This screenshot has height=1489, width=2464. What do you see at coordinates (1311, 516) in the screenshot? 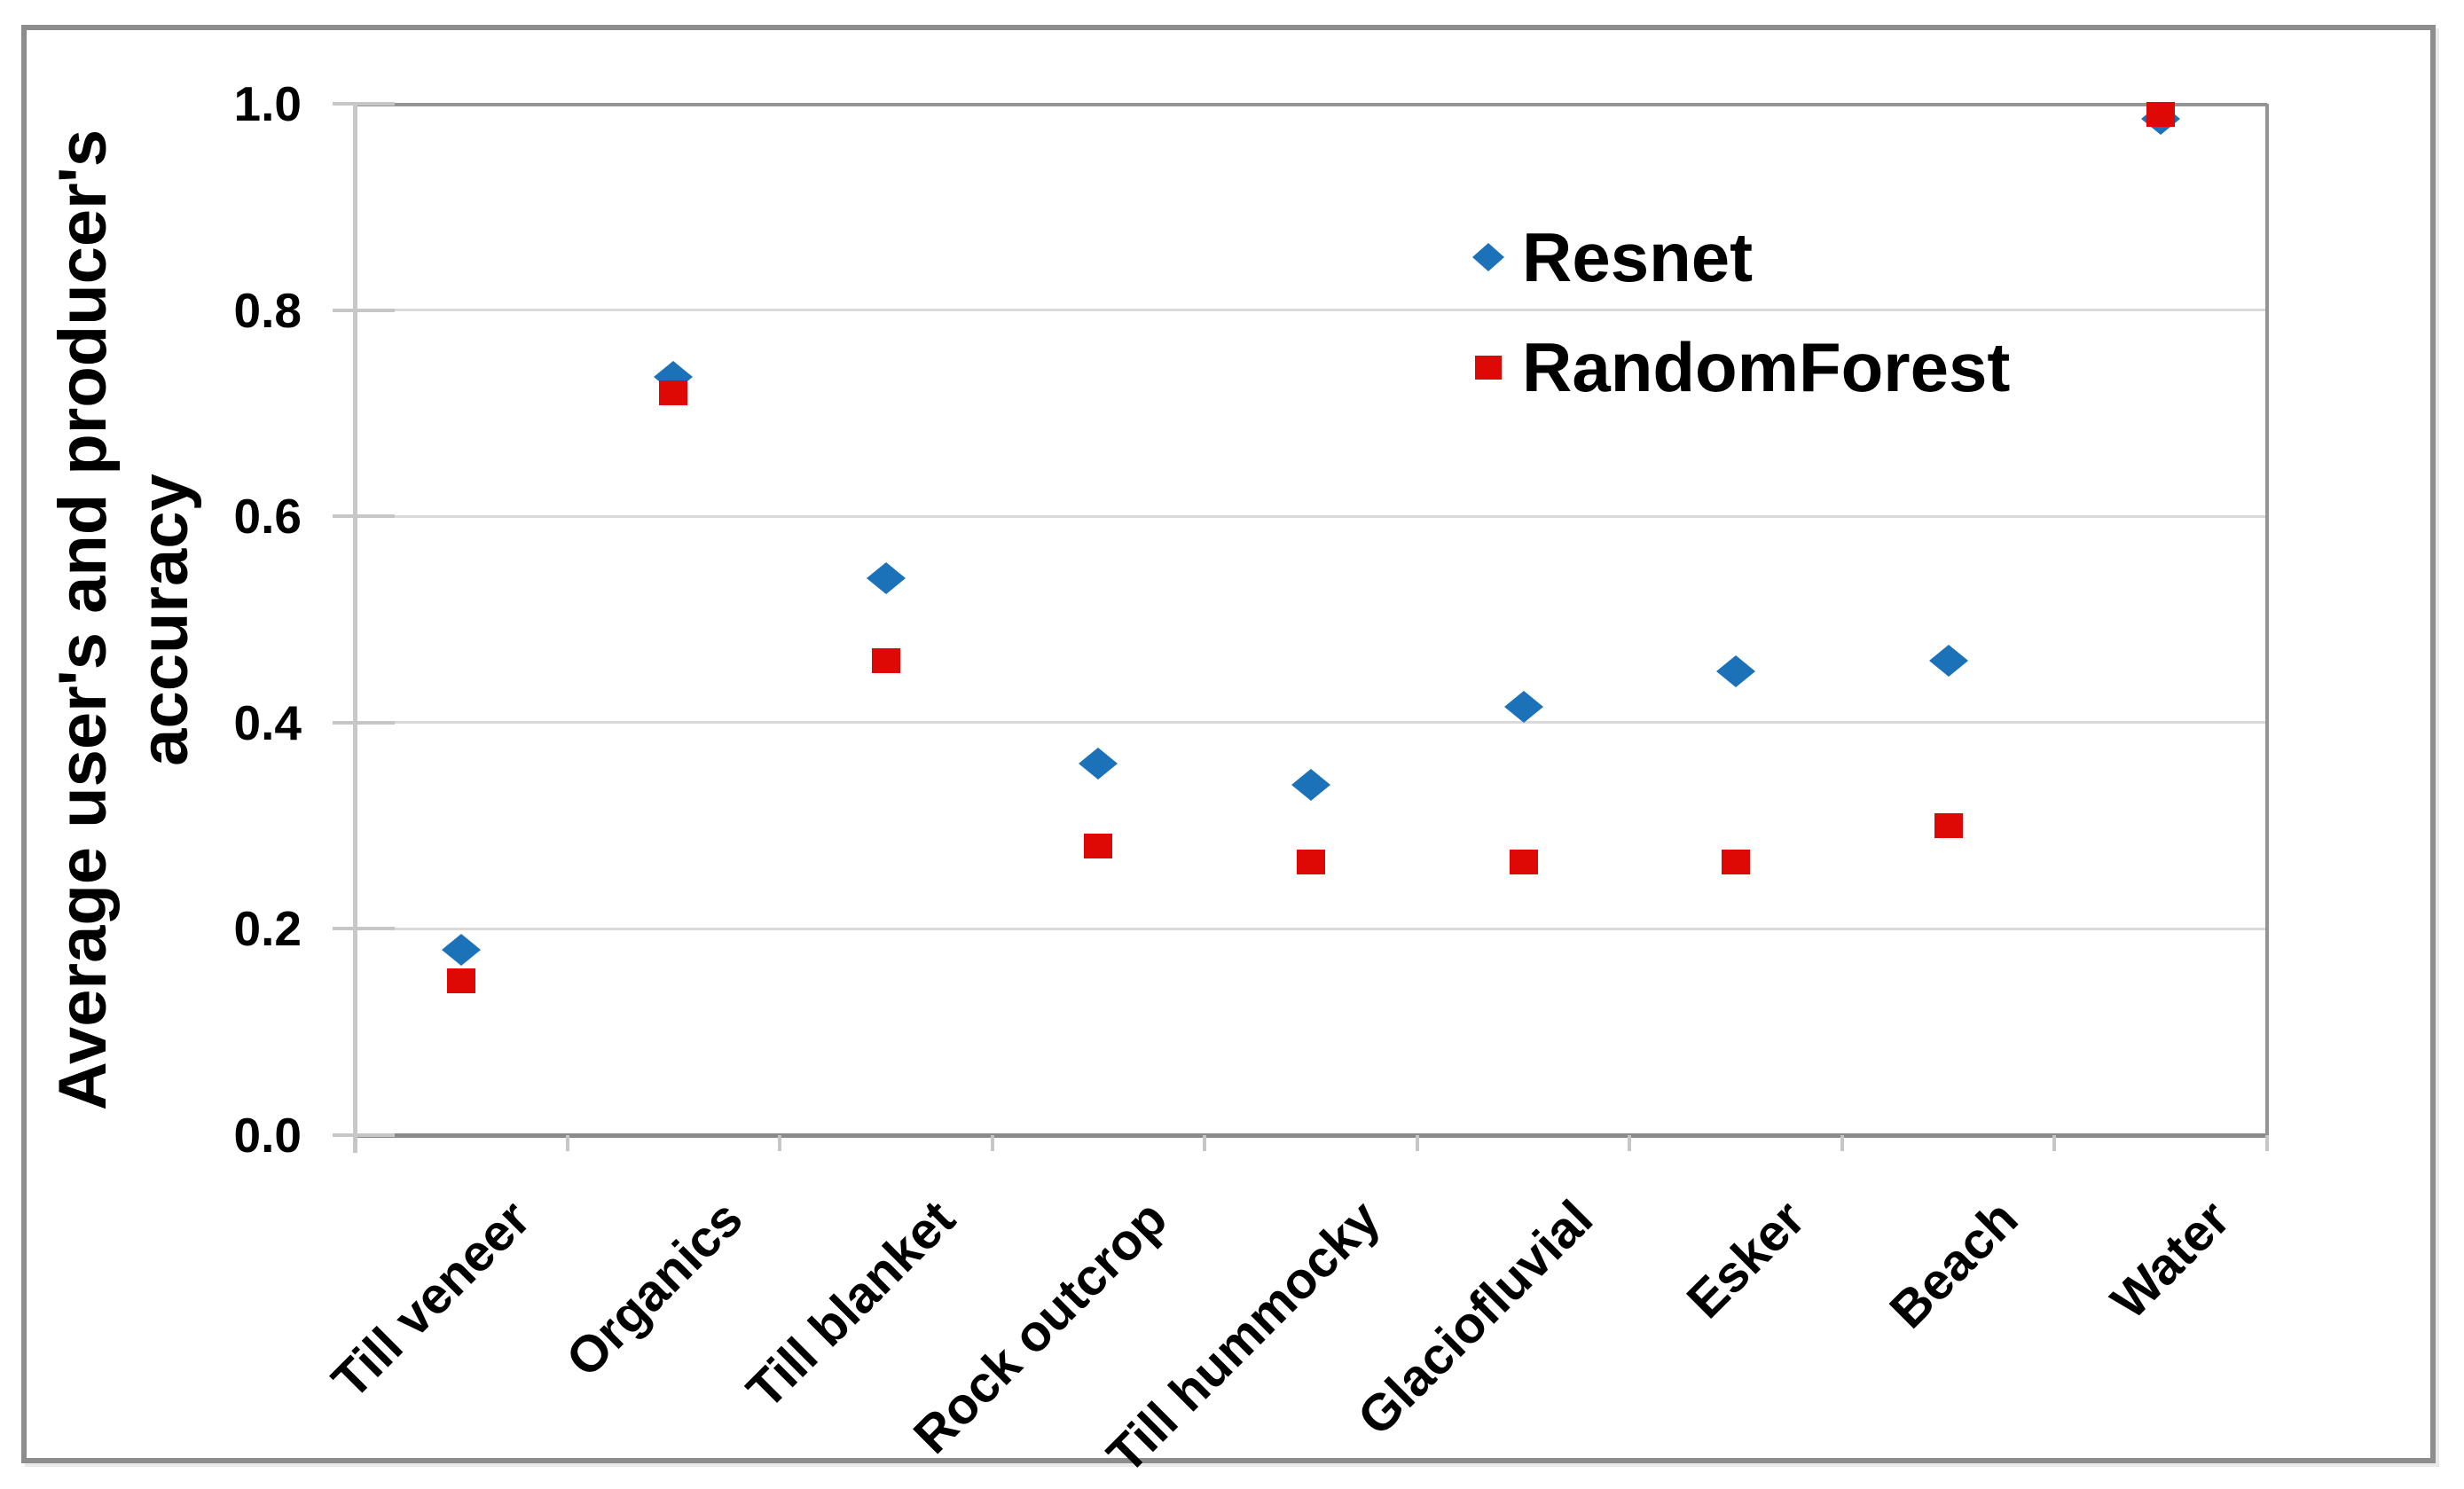
I see `gridline-0.6` at bounding box center [1311, 516].